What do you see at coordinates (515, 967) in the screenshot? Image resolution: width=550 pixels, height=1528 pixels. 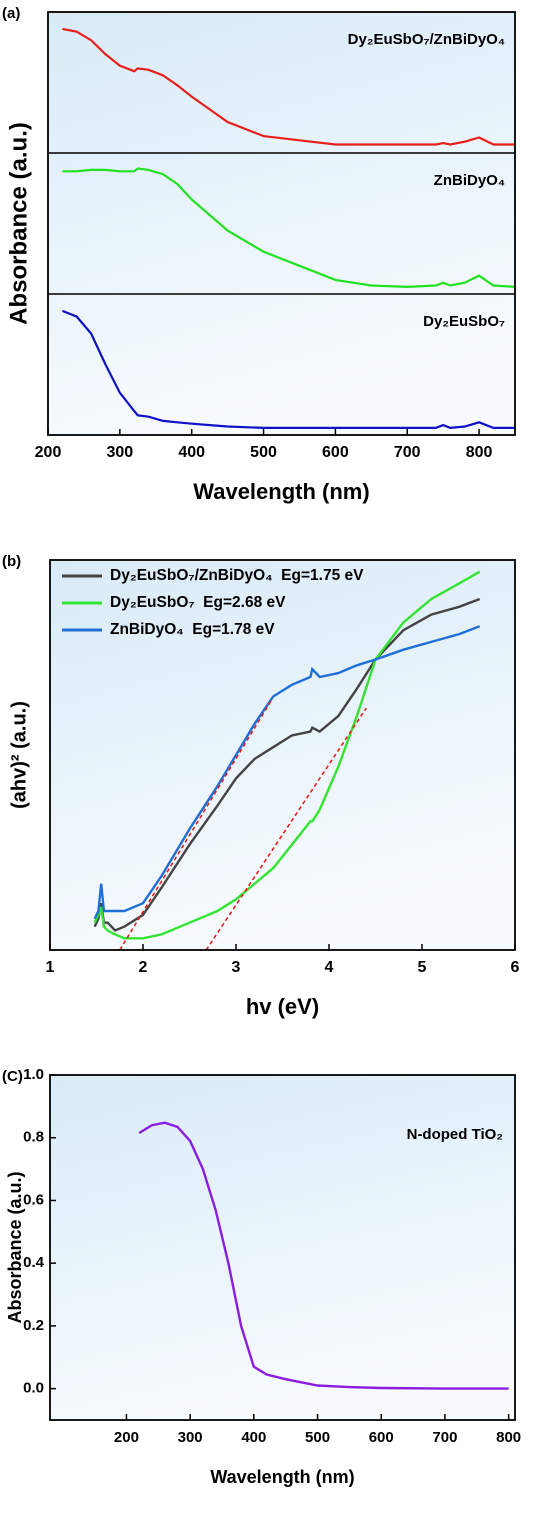 I see `x-tick-label: 6` at bounding box center [515, 967].